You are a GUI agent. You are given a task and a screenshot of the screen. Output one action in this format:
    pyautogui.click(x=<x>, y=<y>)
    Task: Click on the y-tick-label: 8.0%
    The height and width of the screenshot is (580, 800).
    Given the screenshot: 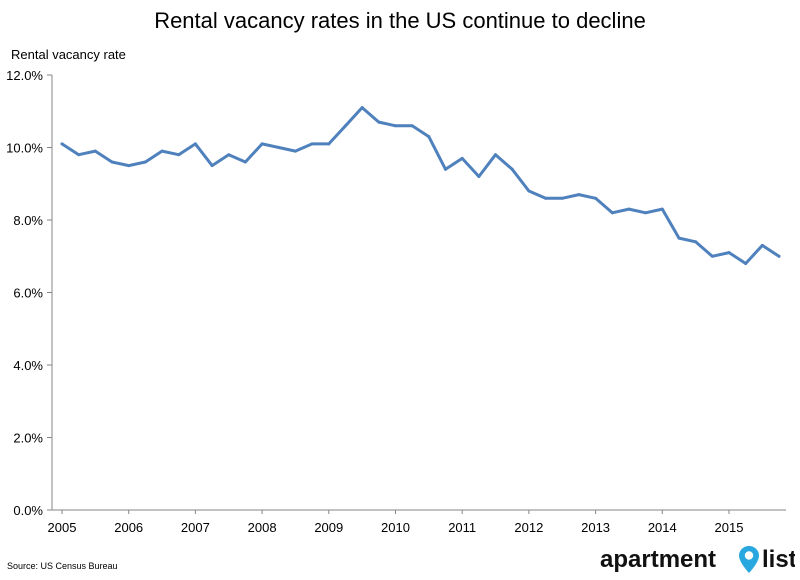 What is the action you would take?
    pyautogui.click(x=28, y=220)
    